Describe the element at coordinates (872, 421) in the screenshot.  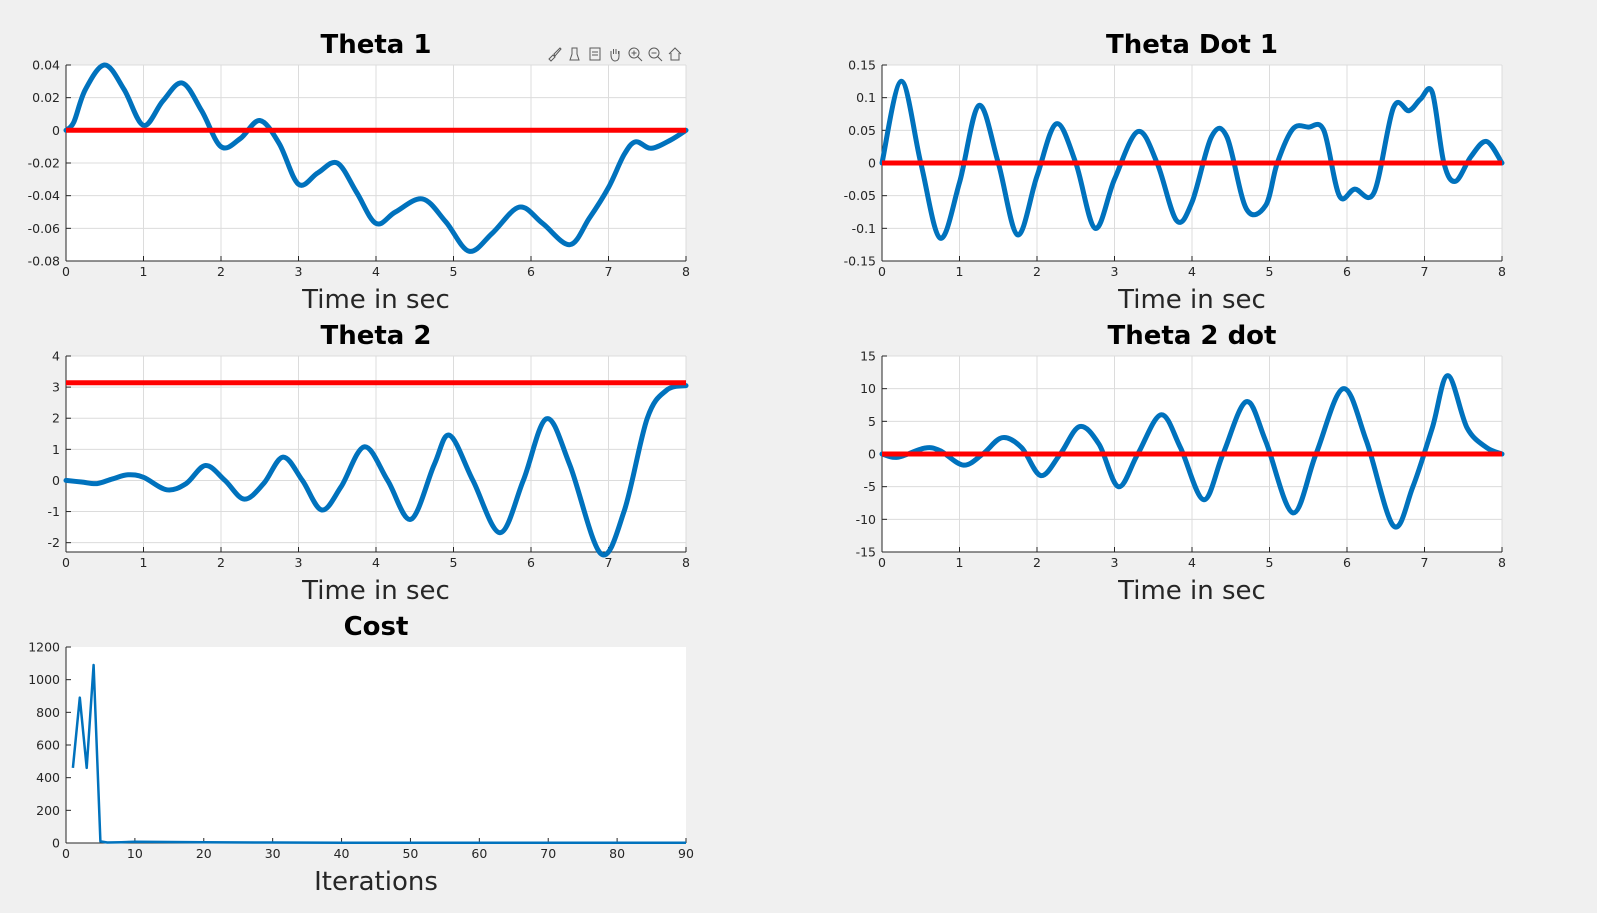
I see `y-tick-label: 5` at that location.